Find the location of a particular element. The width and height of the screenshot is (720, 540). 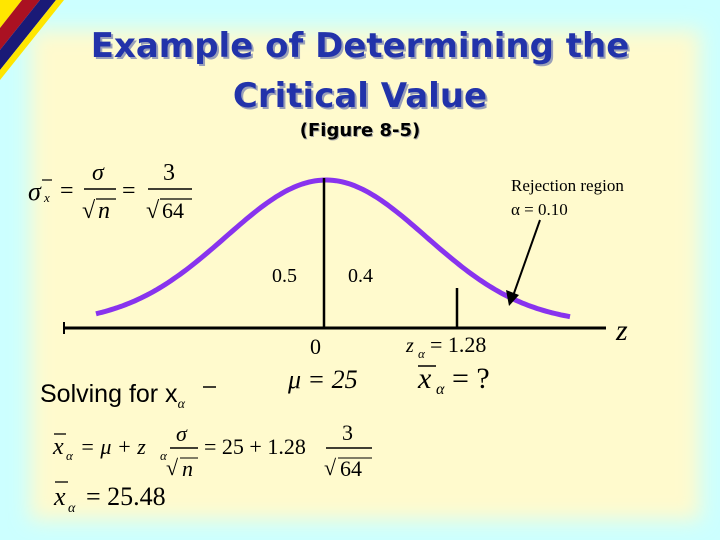

solving-equation-2: x α = 25.48 is located at coordinates (109, 498).